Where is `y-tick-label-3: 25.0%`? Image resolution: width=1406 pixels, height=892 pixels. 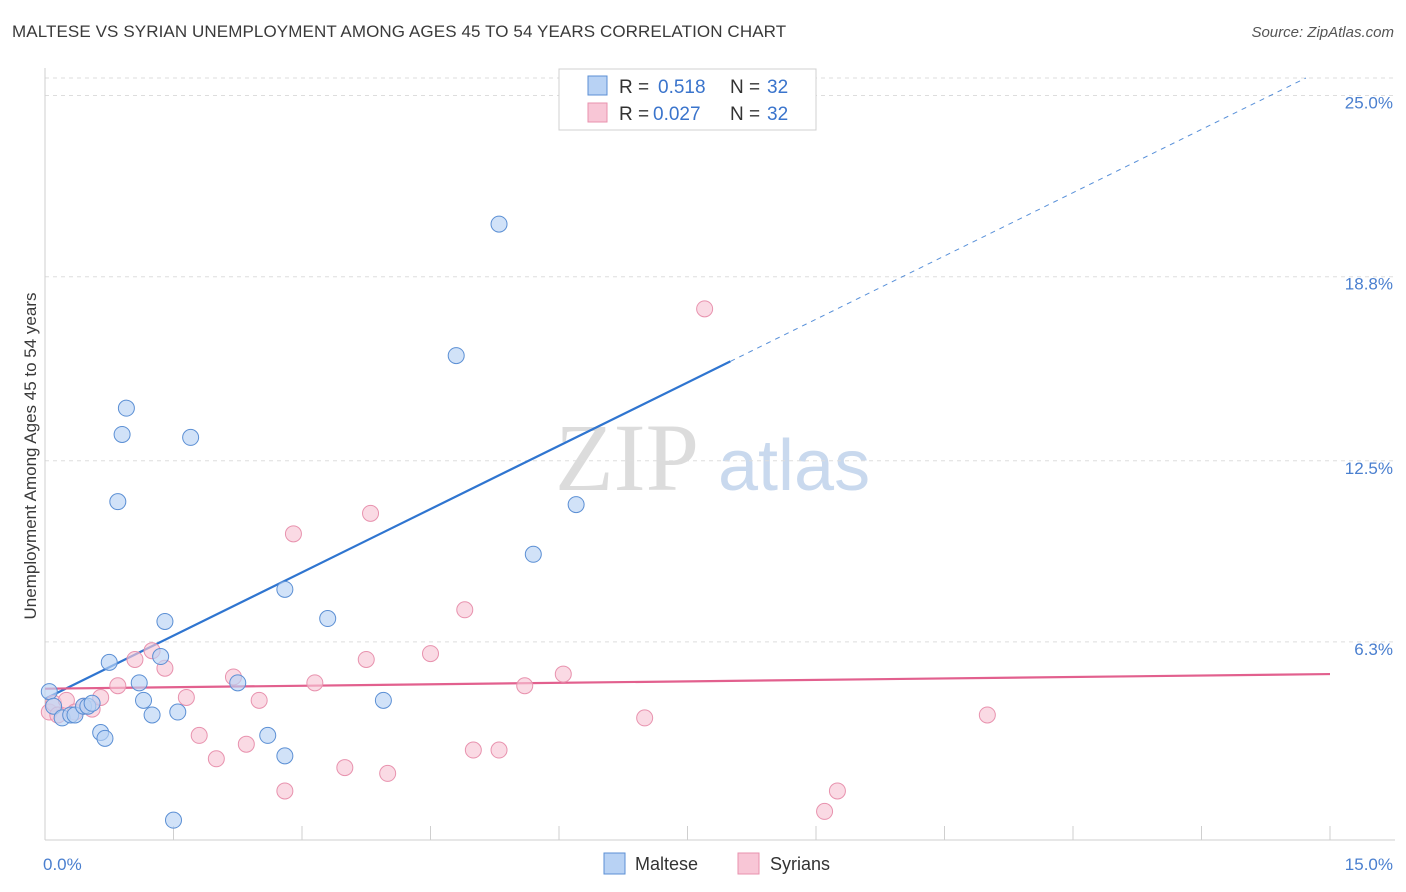
y-tick-label-3: 25.0% is located at coordinates (1369, 103).